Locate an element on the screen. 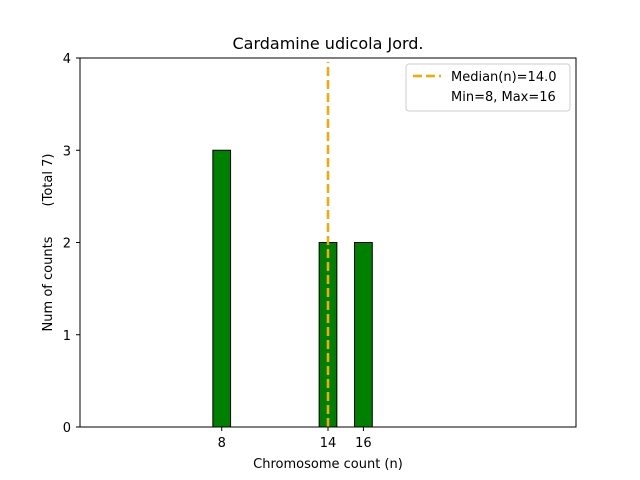  legend-frame is located at coordinates (488, 87).